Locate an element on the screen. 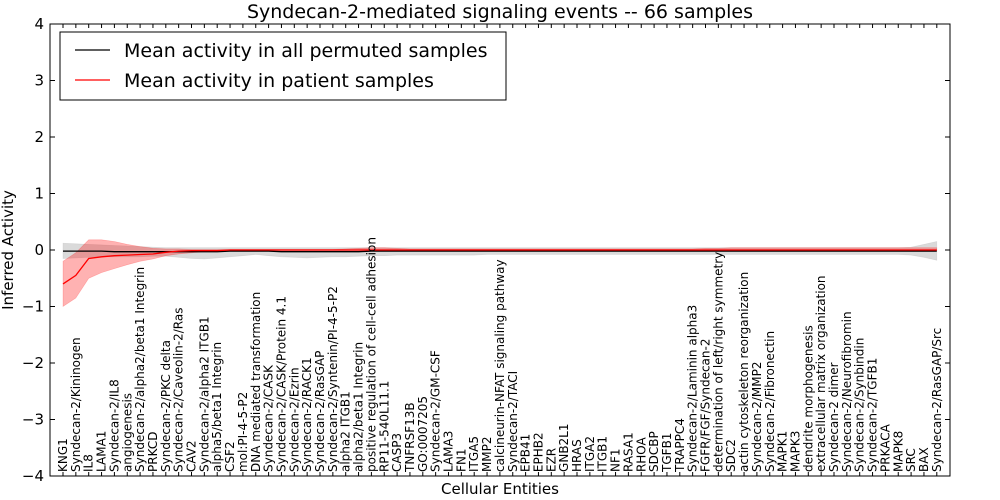 The width and height of the screenshot is (1000, 500). xtick-label: Syndecan-2/MMP2 is located at coordinates (757, 417).